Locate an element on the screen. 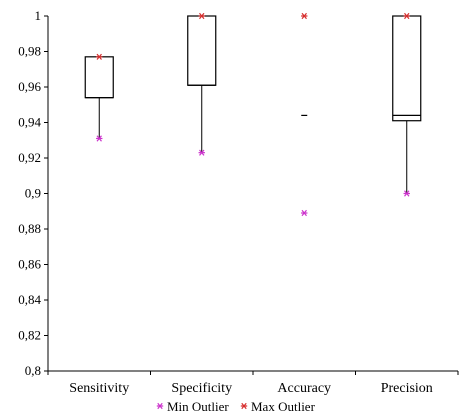 This screenshot has width=465, height=416. box-specificity is located at coordinates (202, 84).